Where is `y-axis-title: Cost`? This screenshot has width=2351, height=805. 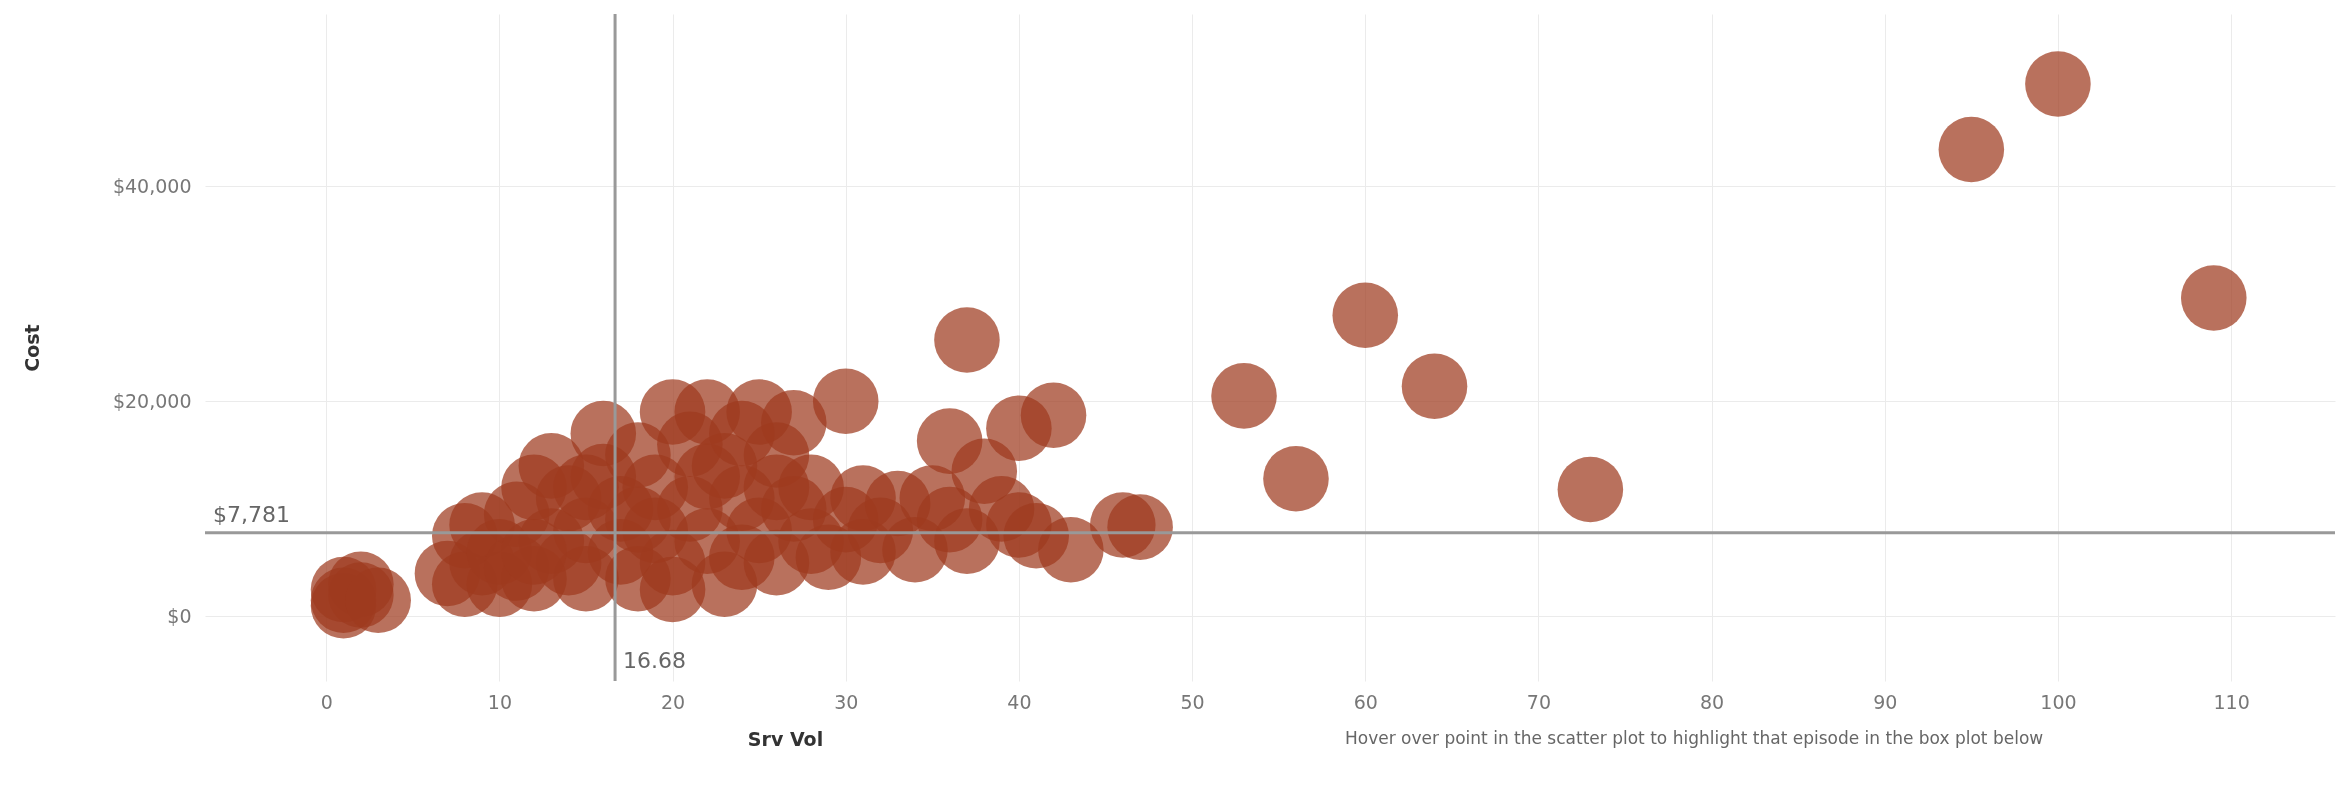
y-axis-title: Cost is located at coordinates (31, 348).